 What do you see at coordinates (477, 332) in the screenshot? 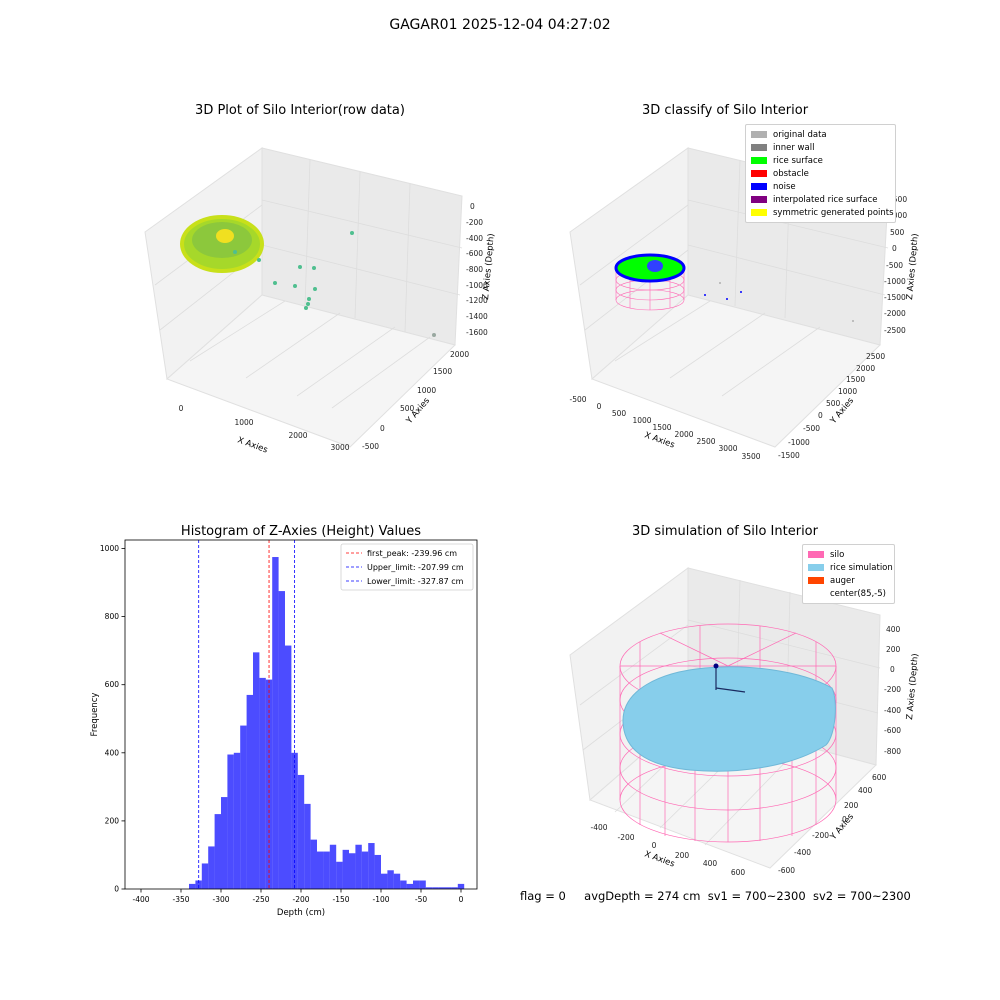
I see `raw-ztick: -1600` at bounding box center [477, 332].